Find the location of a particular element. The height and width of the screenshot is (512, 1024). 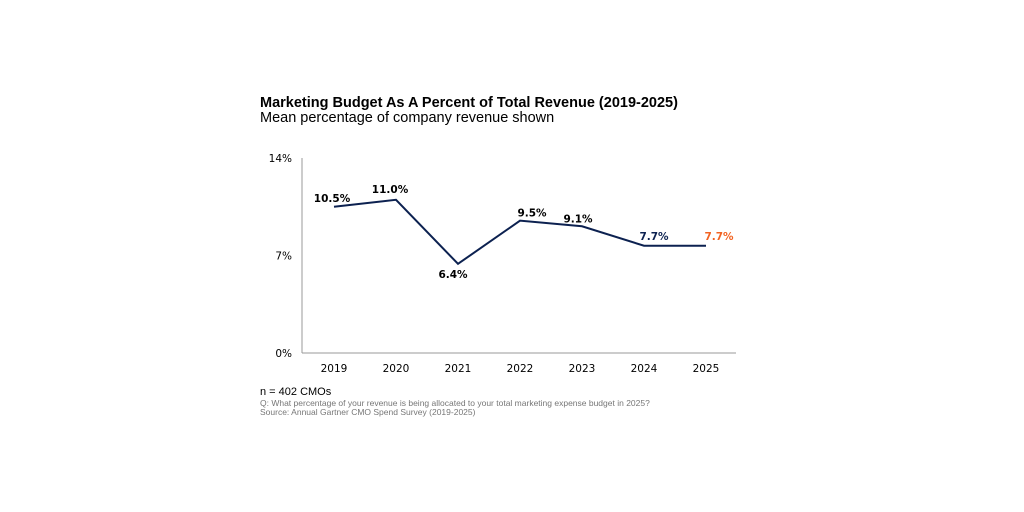

x-tick-label: 2023 is located at coordinates (582, 369).